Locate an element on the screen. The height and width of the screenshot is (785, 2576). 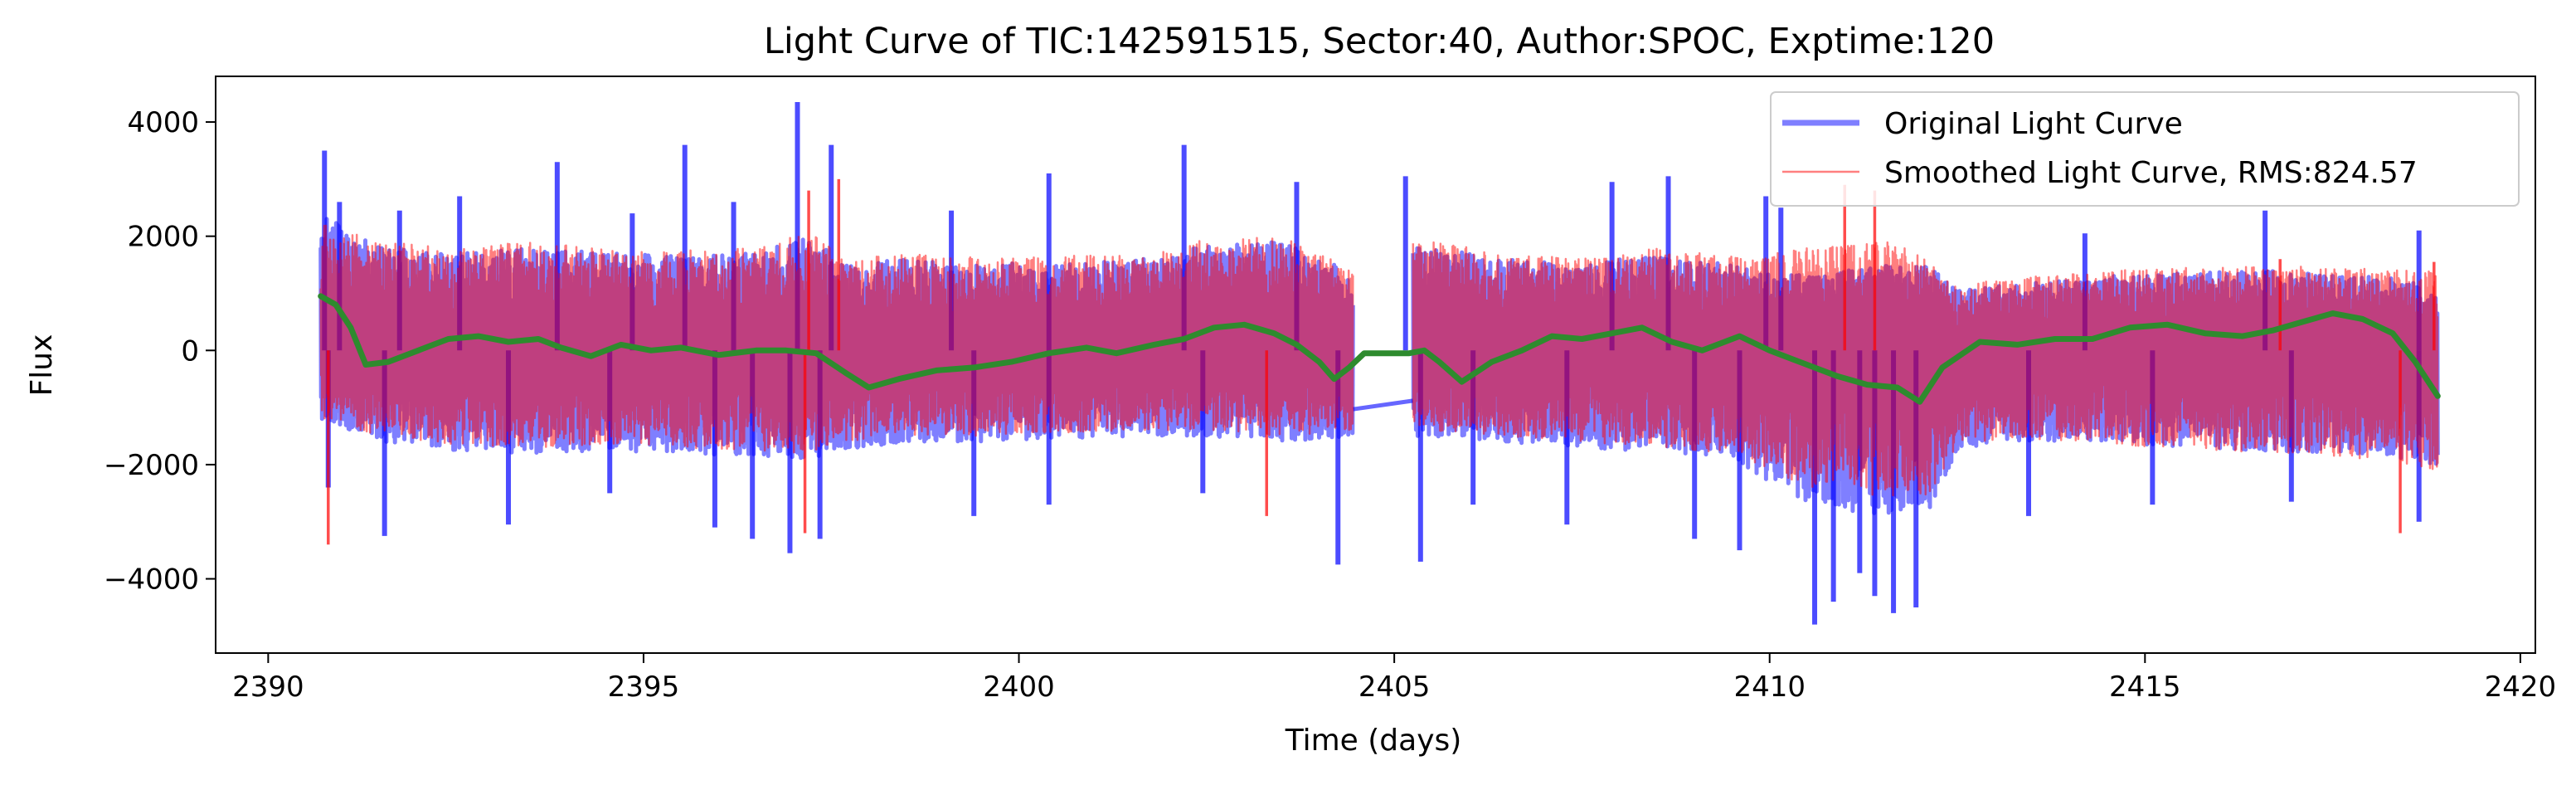
x-tick-label: 2390 is located at coordinates (268, 687).